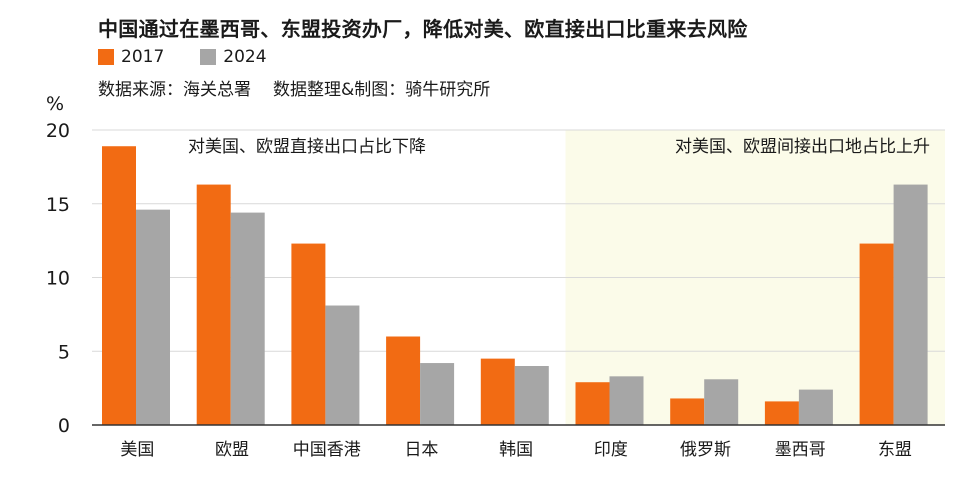 The width and height of the screenshot is (960, 479). I want to click on x-tick-label: 印度, so click(611, 450).